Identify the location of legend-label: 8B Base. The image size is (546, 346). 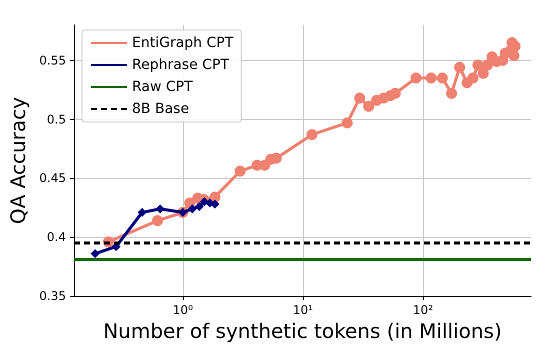
(161, 109).